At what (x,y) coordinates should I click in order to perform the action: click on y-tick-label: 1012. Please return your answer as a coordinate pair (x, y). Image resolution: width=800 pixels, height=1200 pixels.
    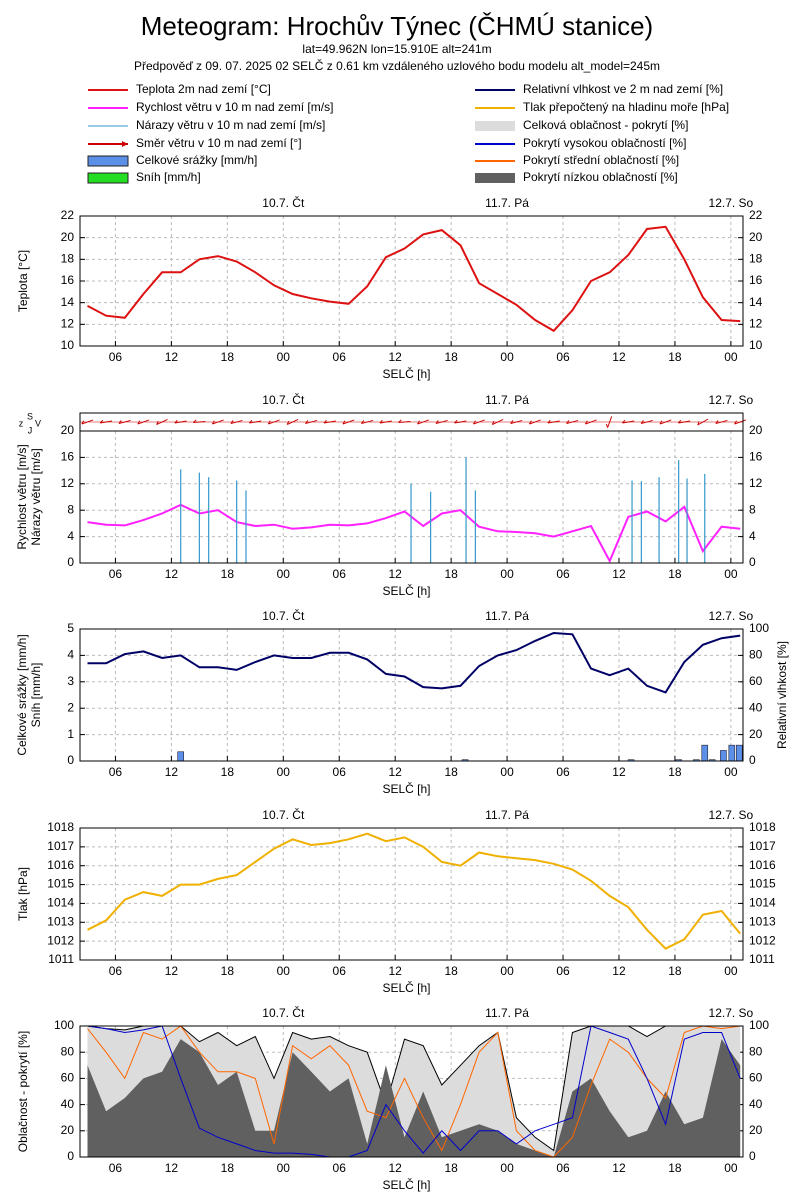
    Looking at the image, I should click on (60, 940).